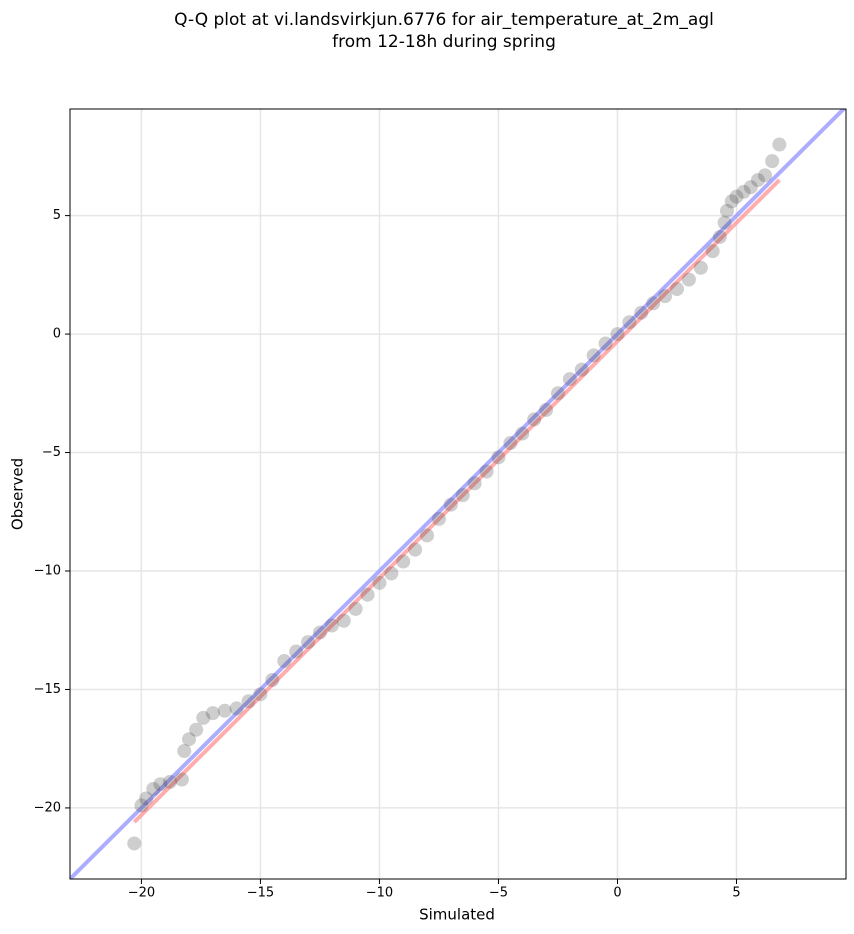 The height and width of the screenshot is (934, 854). What do you see at coordinates (57, 334) in the screenshot?
I see `y-tick-label: 0` at bounding box center [57, 334].